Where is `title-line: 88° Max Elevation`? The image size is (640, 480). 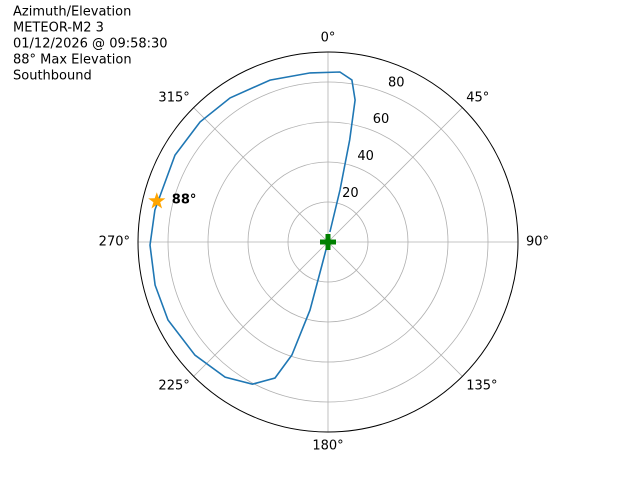 title-line: 88° Max Elevation is located at coordinates (72, 60).